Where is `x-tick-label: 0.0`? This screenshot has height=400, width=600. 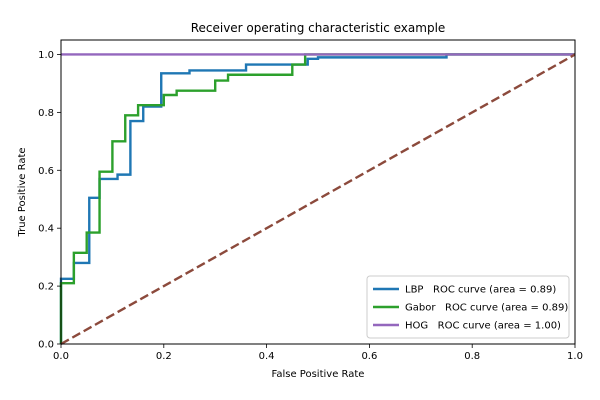
x-tick-label: 0.0 is located at coordinates (61, 356).